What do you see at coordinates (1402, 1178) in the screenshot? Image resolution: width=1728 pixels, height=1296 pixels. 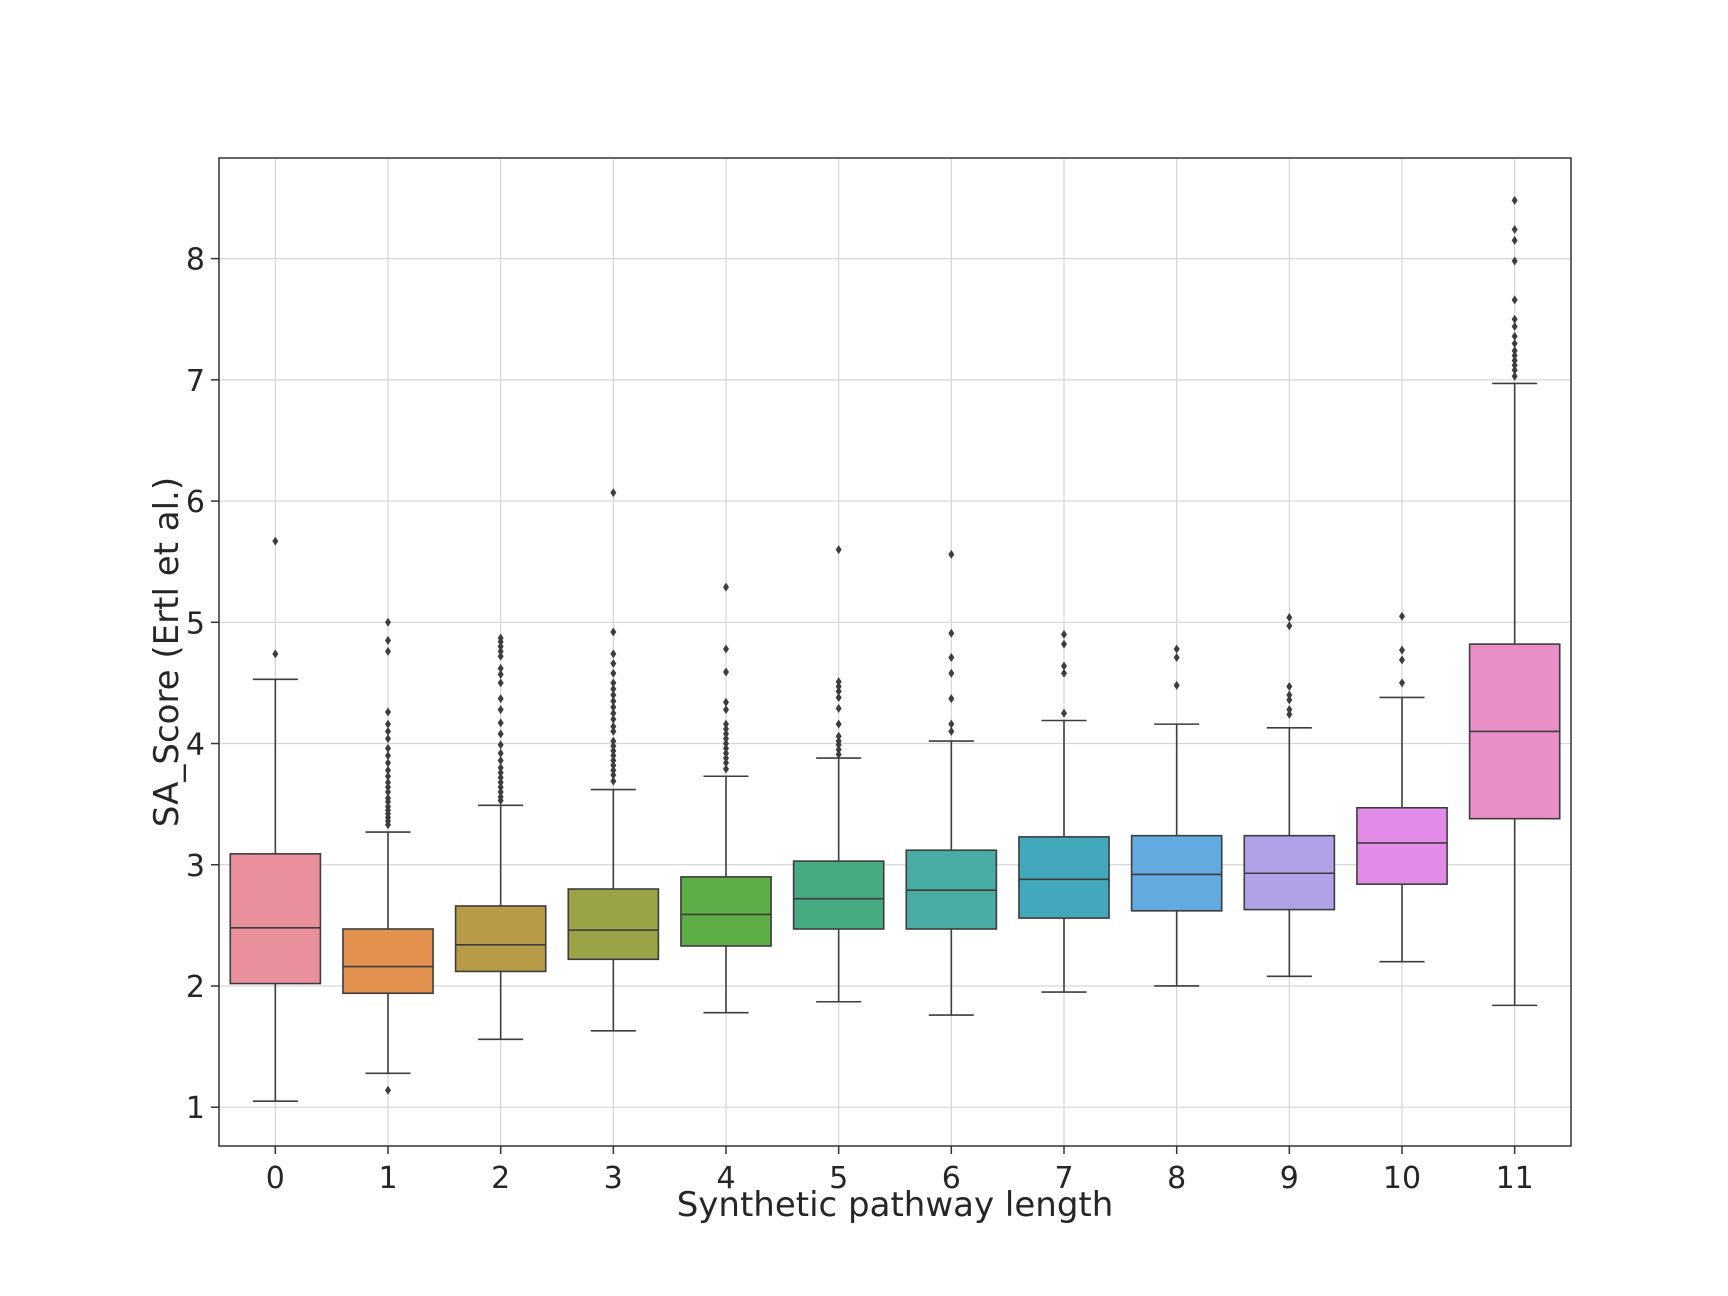 I see `x-tick-label-10: 10` at bounding box center [1402, 1178].